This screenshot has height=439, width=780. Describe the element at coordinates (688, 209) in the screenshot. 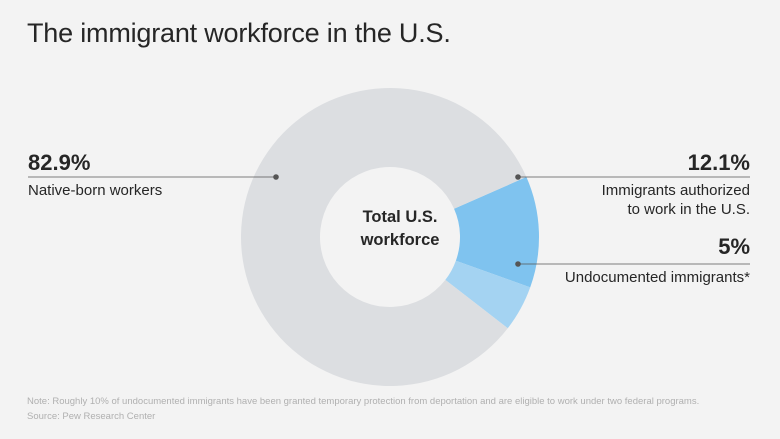

I see `authorized-label-line-2: to work in the U.S.` at that location.